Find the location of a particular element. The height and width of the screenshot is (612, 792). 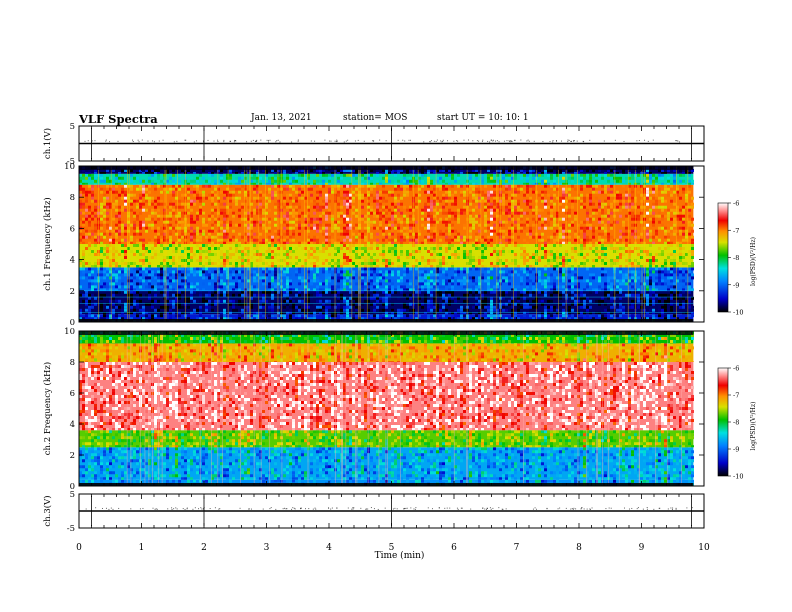

spectrogram-band is located at coordinates (386, 318).